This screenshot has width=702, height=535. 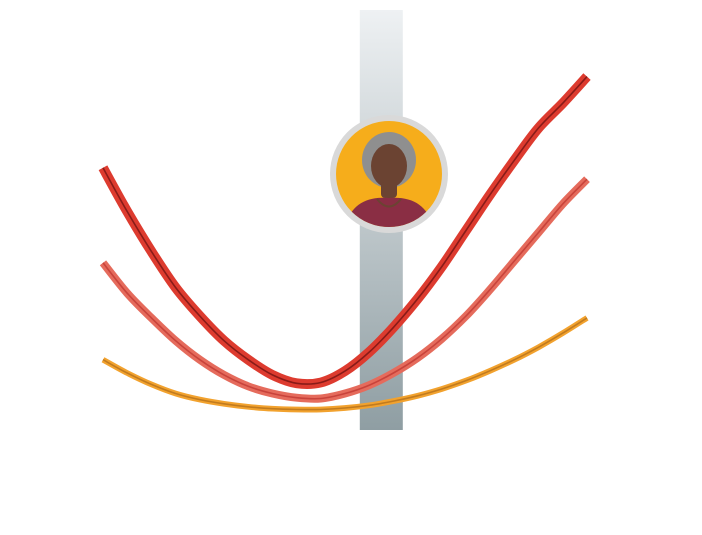 I want to click on series-3-line, so click(x=345, y=364).